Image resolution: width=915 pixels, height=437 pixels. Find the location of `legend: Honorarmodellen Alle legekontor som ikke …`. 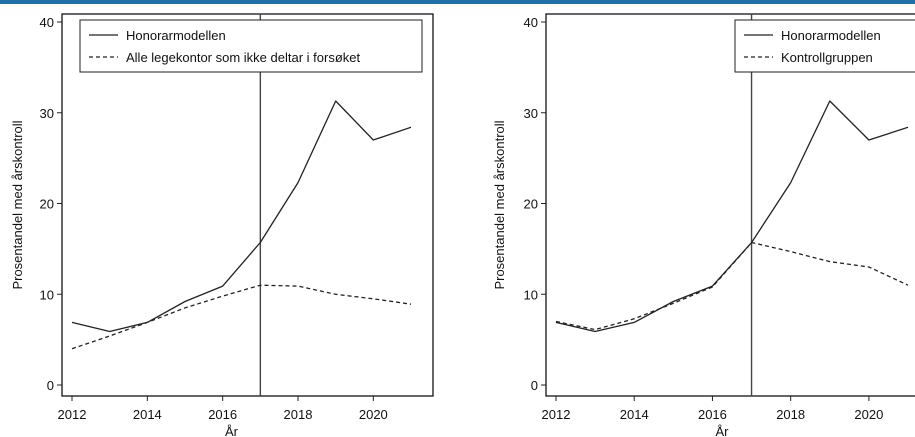

legend: Honorarmodellen Alle legekontor som ikke … is located at coordinates (251, 46).